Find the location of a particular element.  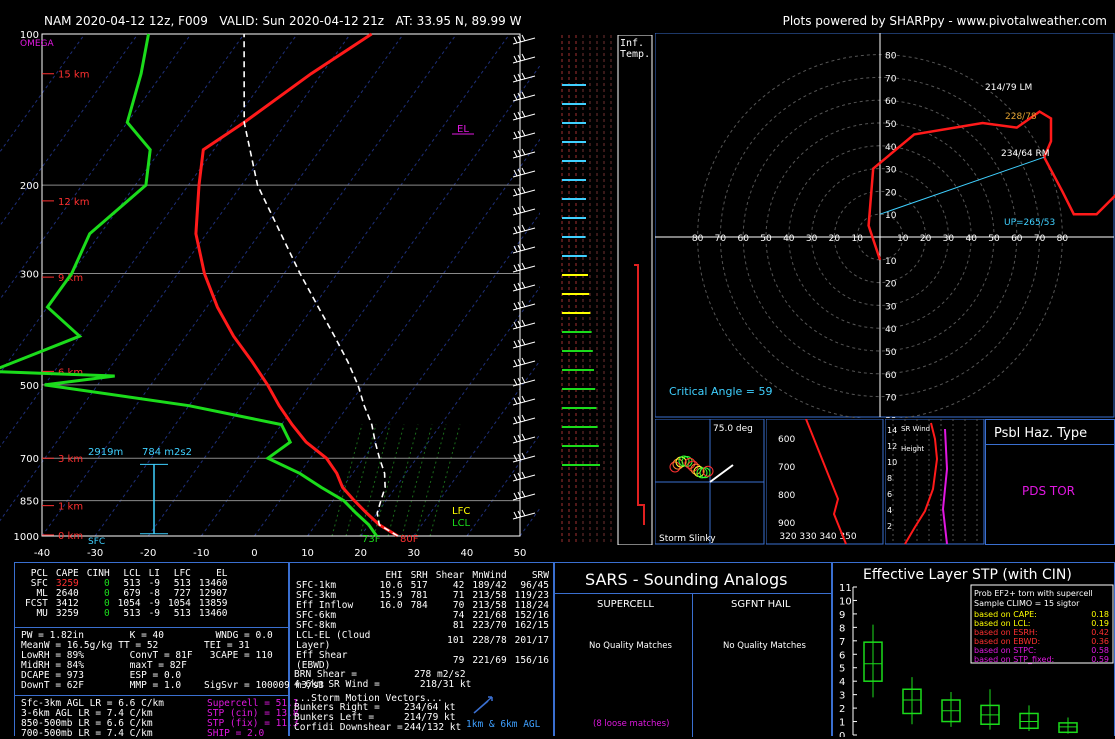

stp-y-label: 8 is located at coordinates (842, 628).